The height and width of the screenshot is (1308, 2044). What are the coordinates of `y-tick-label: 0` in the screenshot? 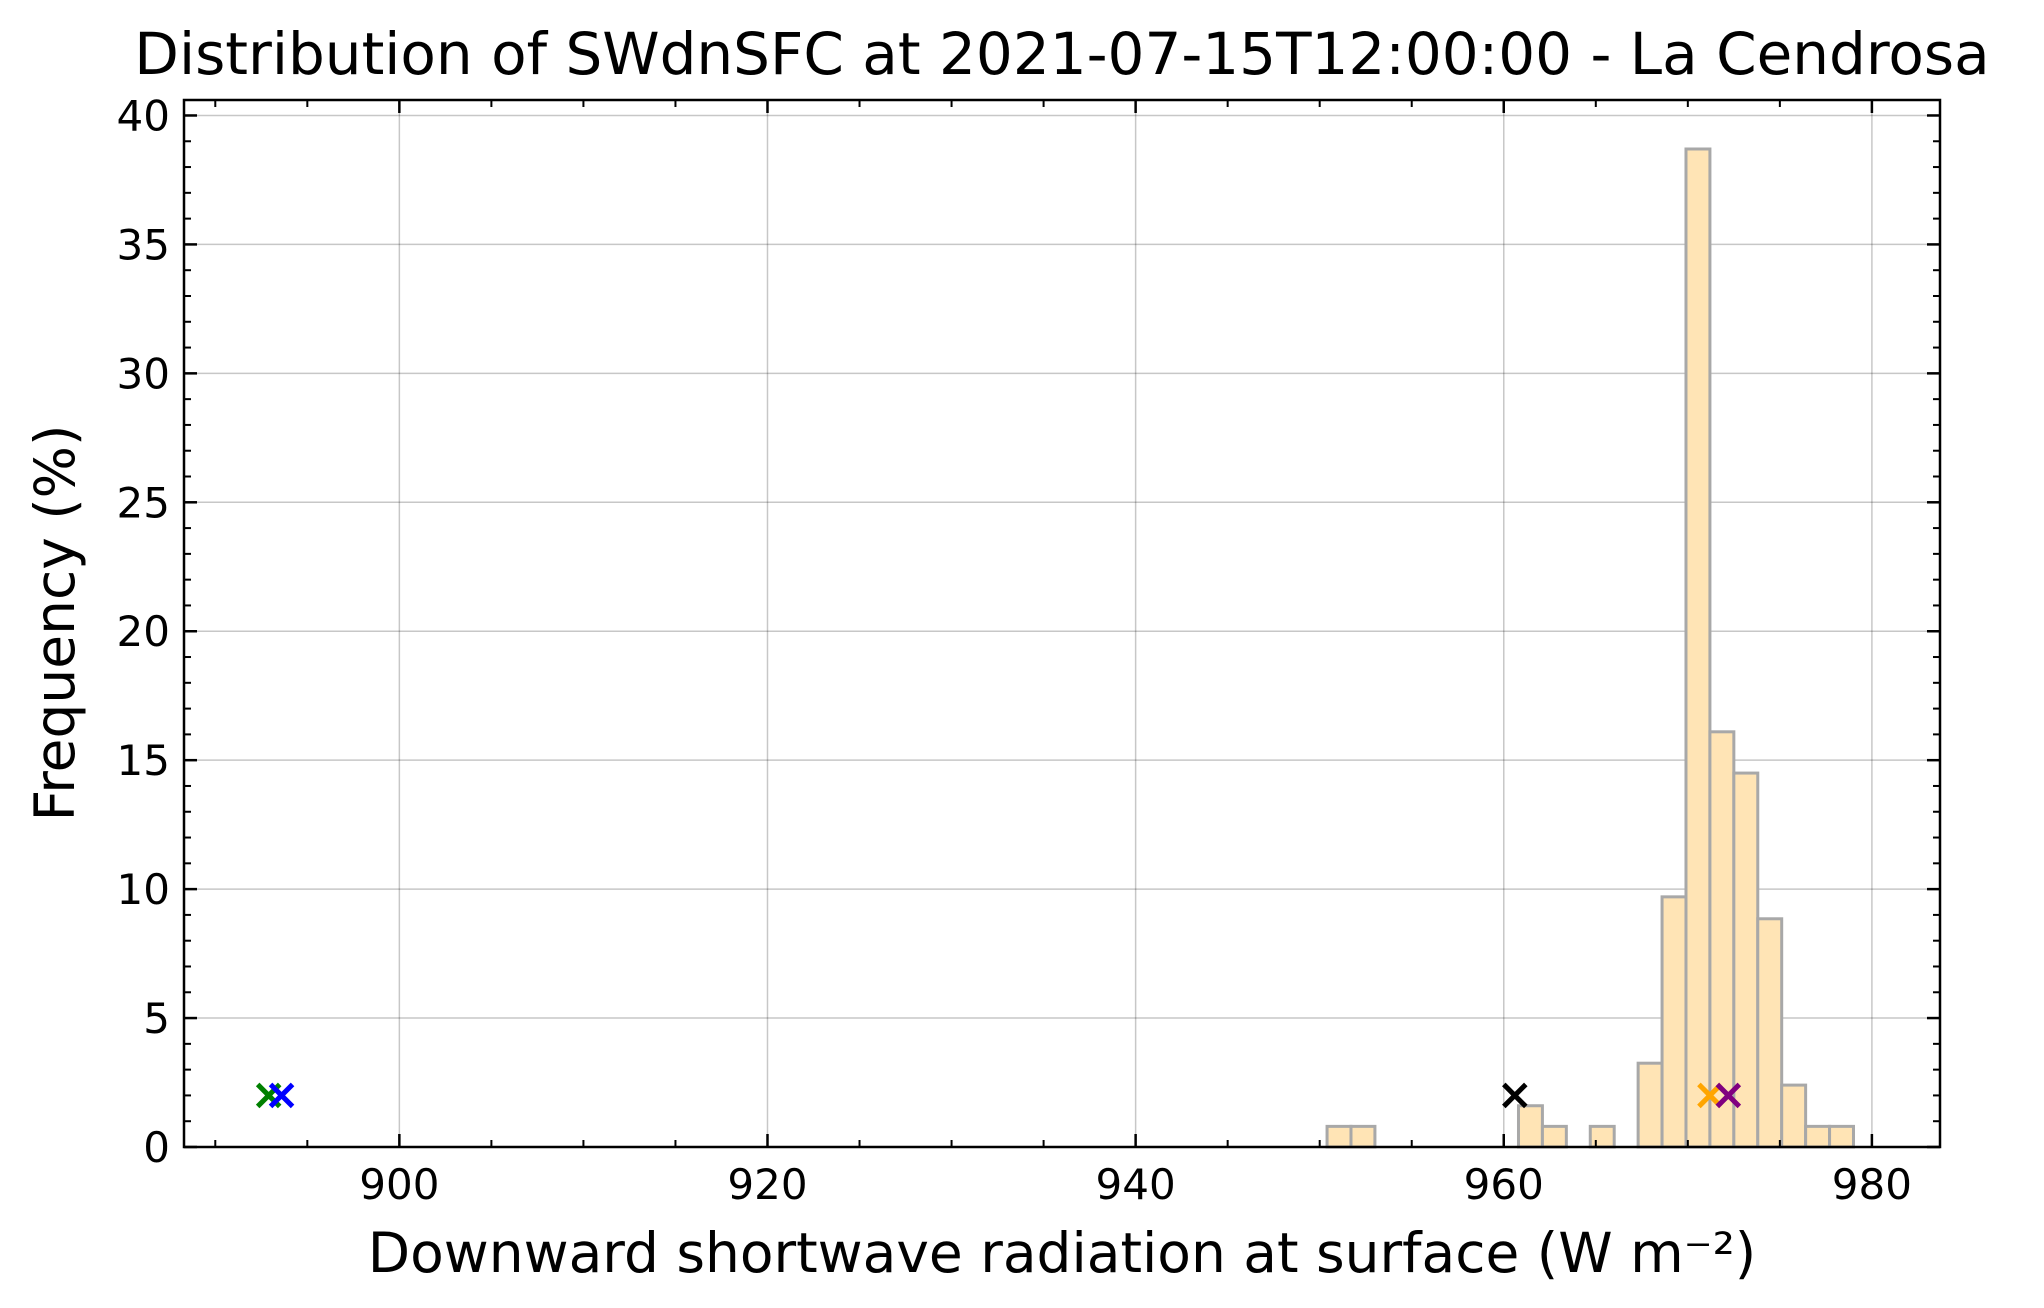 It's located at (156, 1147).